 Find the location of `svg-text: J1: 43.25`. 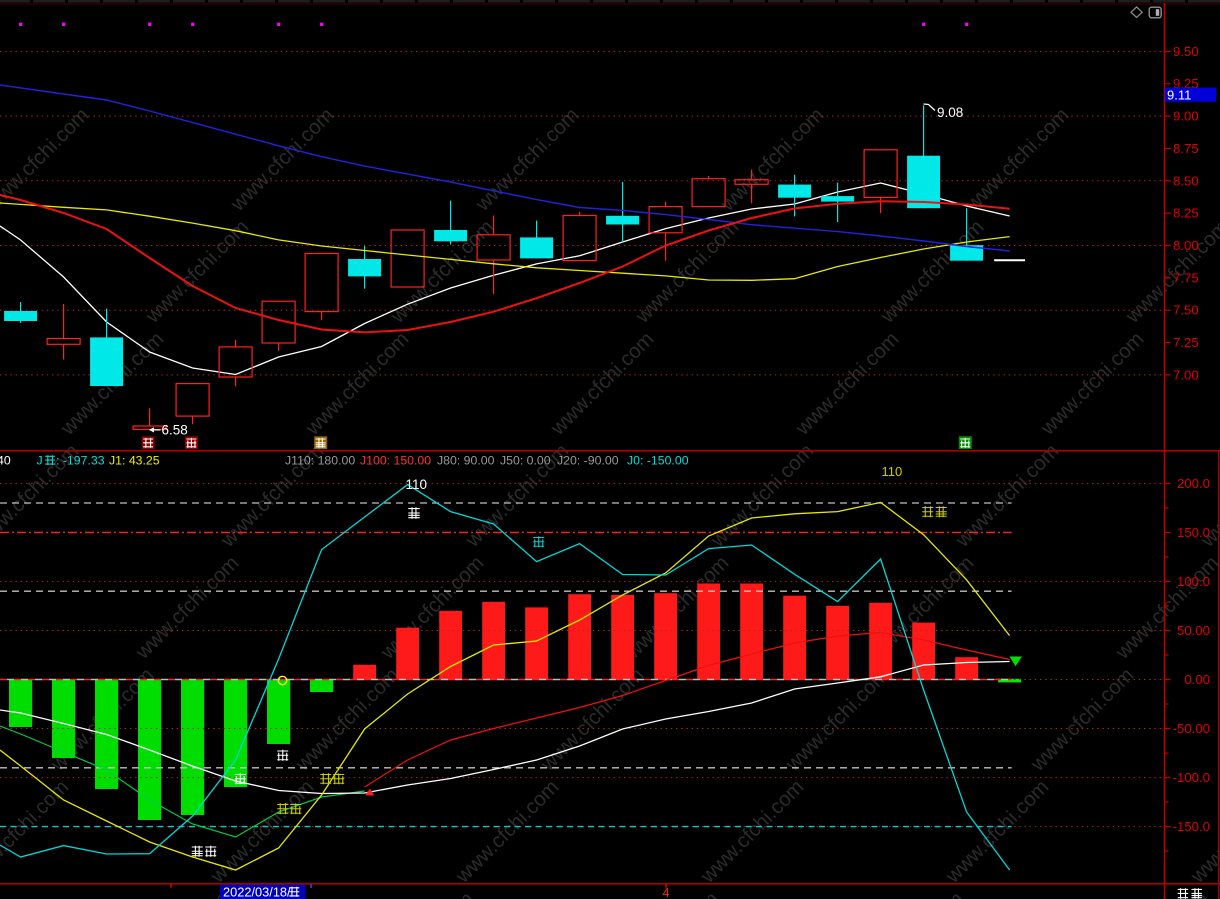

svg-text: J1: 43.25 is located at coordinates (134, 460).